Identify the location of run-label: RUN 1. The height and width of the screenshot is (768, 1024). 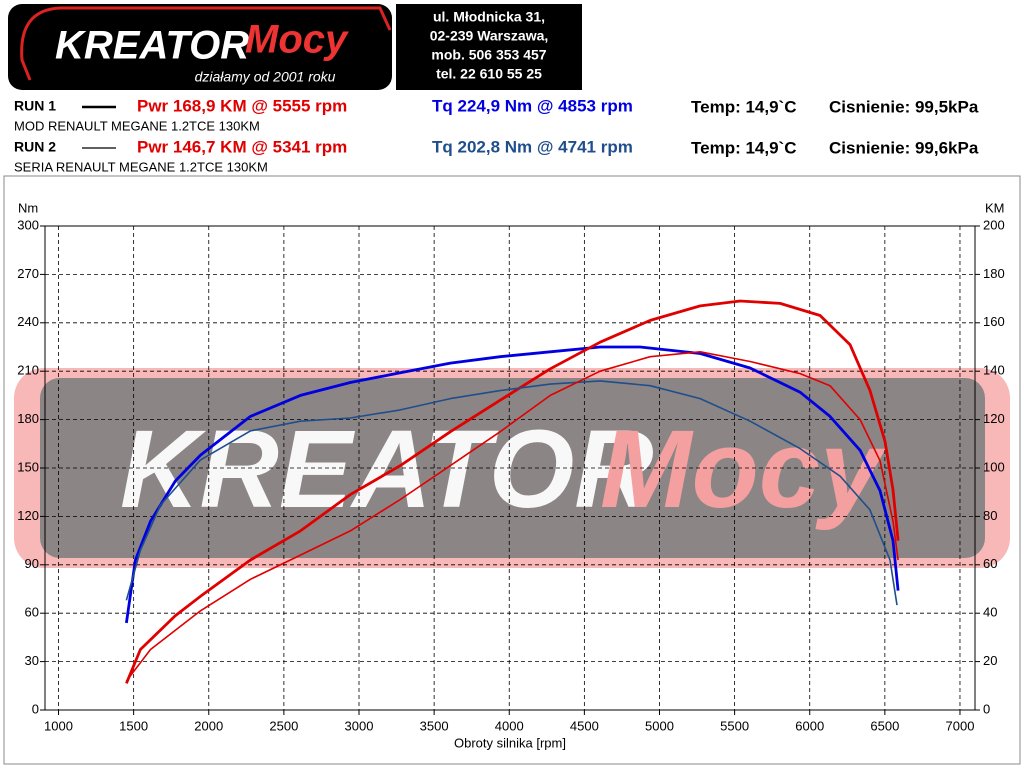
(35, 106).